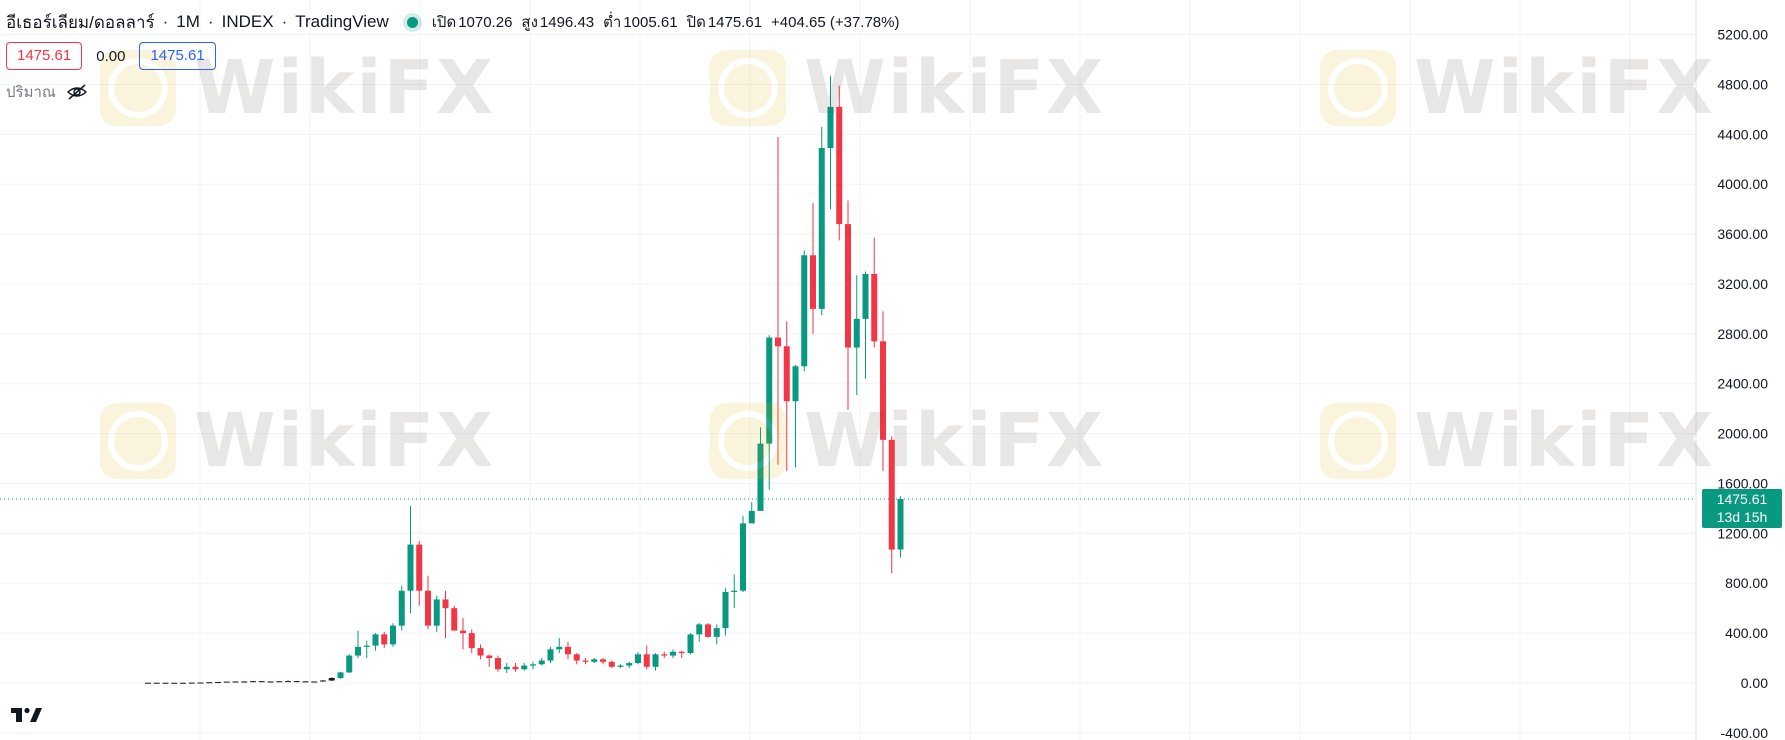 This screenshot has height=740, width=1785. I want to click on tradingview-logo-icon, so click(26, 716).